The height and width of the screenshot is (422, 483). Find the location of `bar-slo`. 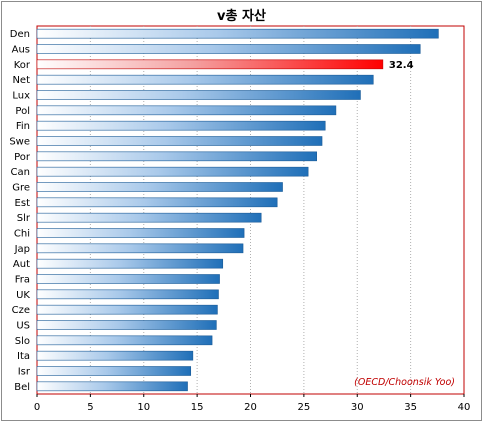

bar-slo is located at coordinates (124, 340).